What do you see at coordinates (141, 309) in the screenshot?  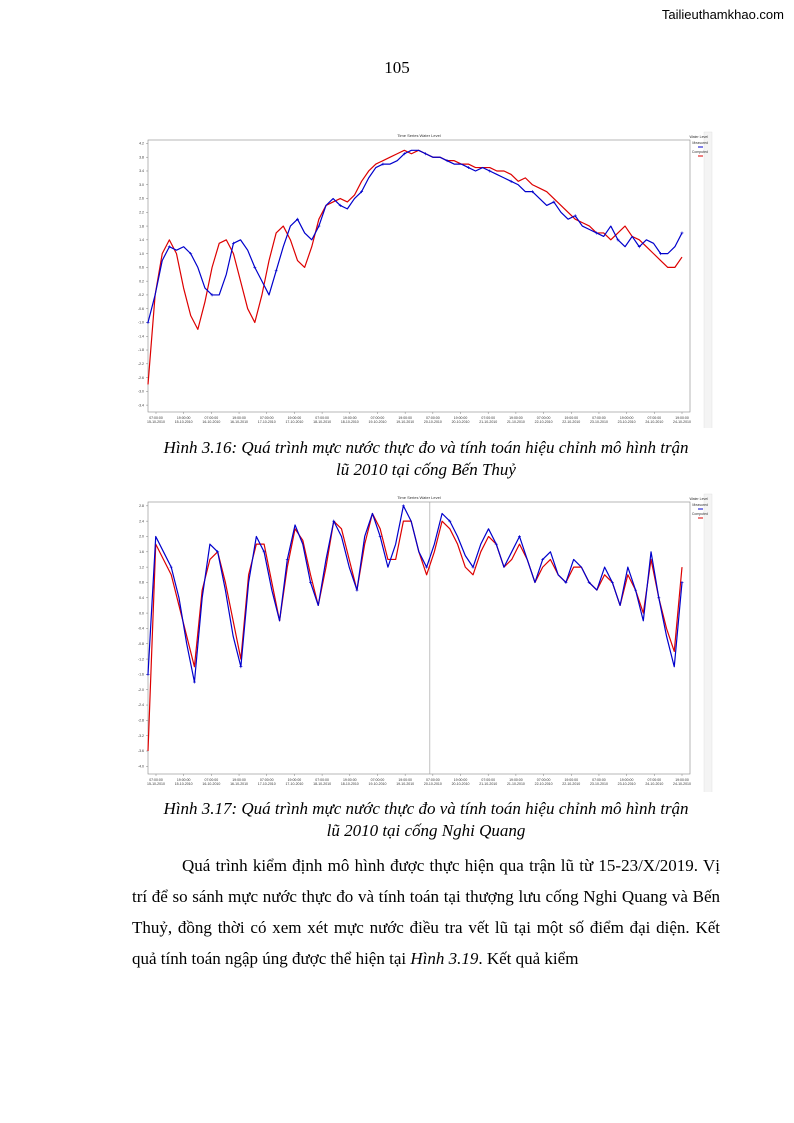 I see `y-tick-label: -0.6` at bounding box center [141, 309].